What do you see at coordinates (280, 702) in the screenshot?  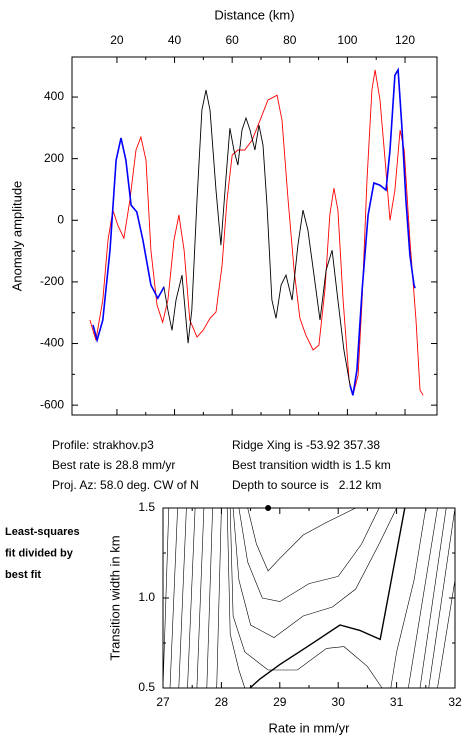 I see `x-tick-label: 29` at bounding box center [280, 702].